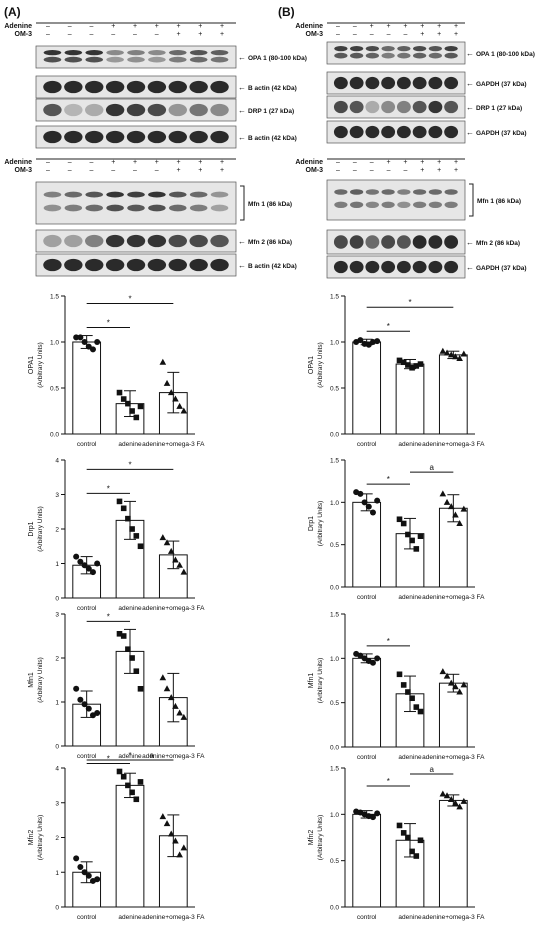  What do you see at coordinates (311, 523) in the screenshot?
I see `y-axis-label: Drp1` at bounding box center [311, 523].